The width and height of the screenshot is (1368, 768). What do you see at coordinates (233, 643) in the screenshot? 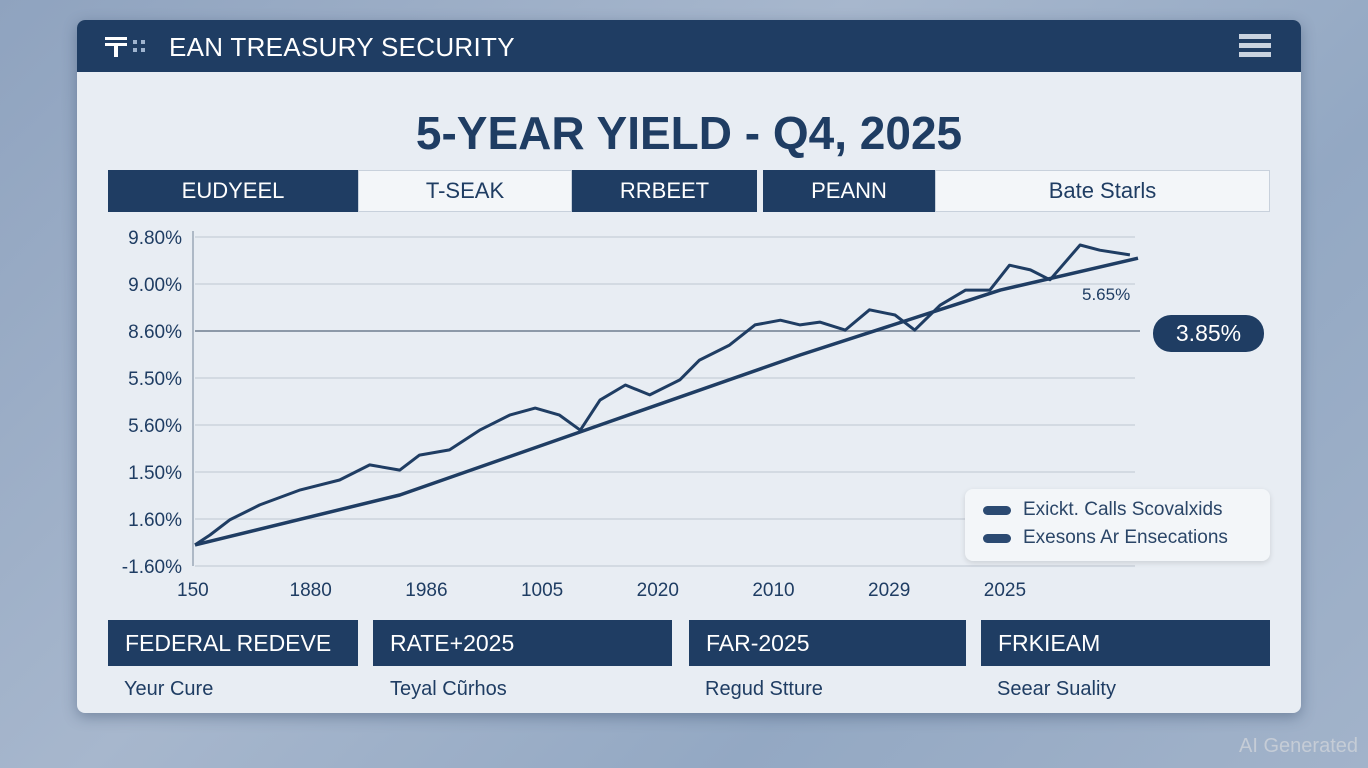
I see `bottom-card-1: FEDERAL REDEVE` at bounding box center [233, 643].